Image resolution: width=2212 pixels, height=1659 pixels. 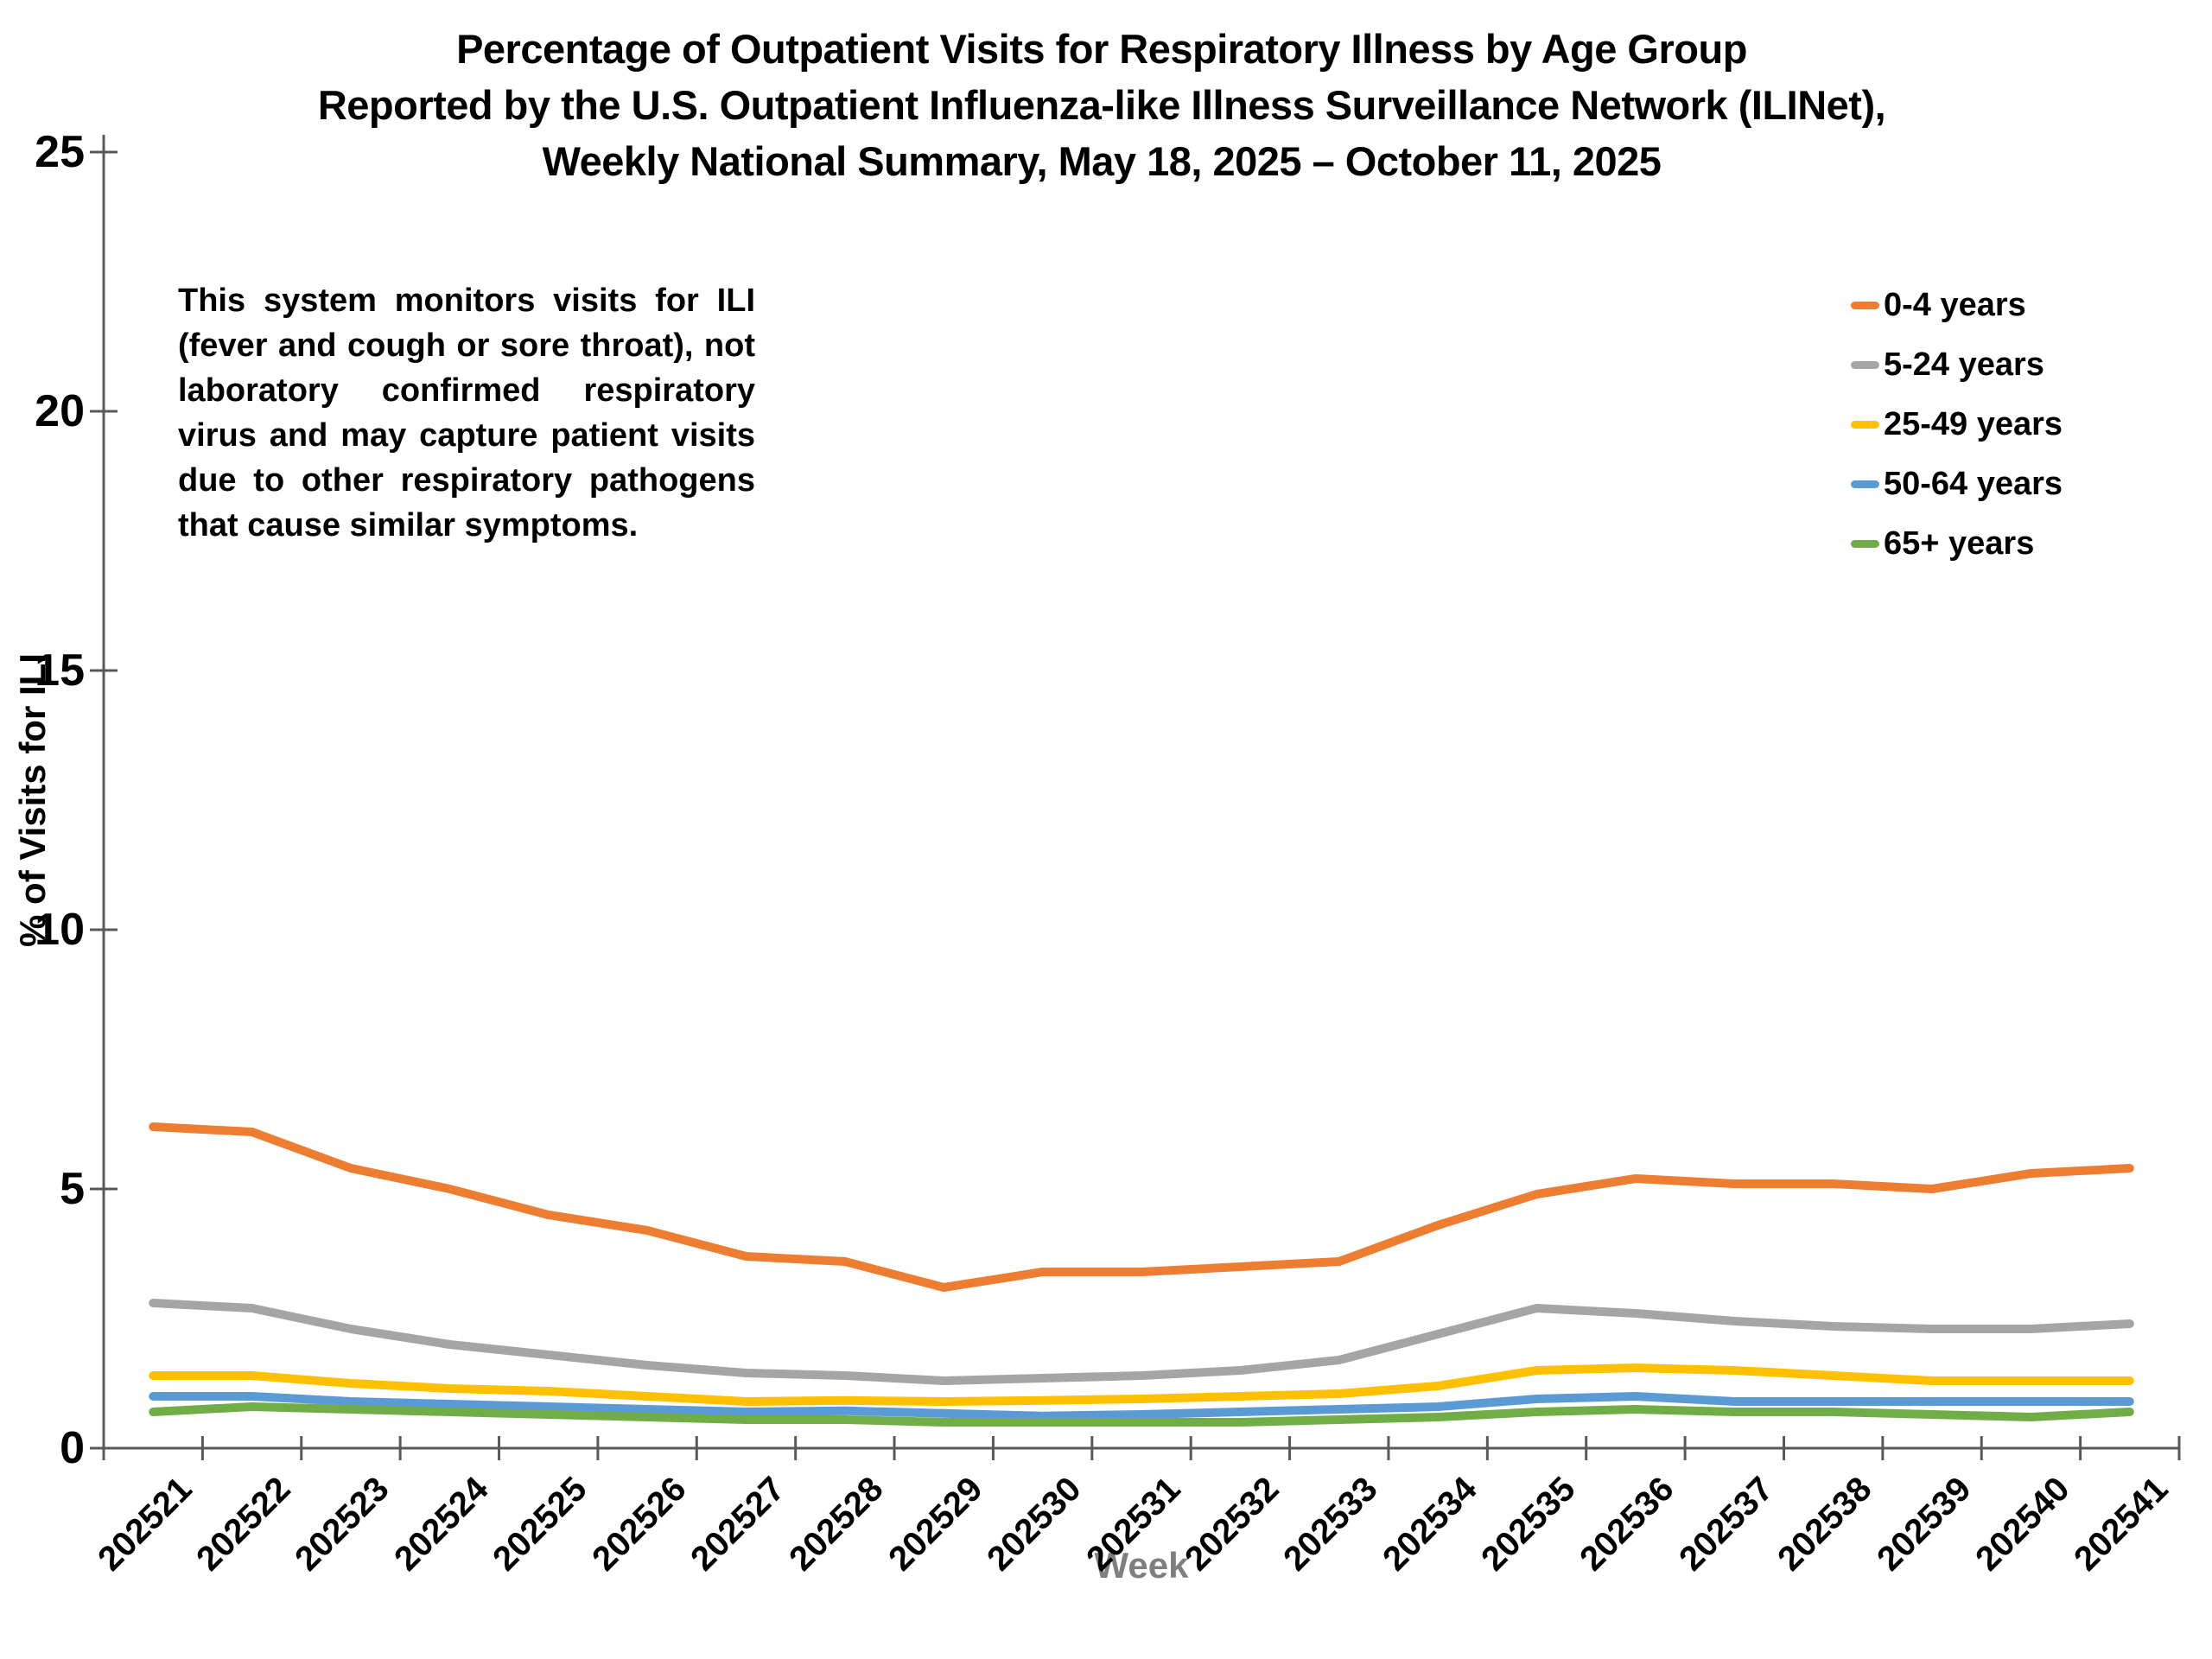 What do you see at coordinates (1964, 364) in the screenshot?
I see `legend-label: 5-24 years` at bounding box center [1964, 364].